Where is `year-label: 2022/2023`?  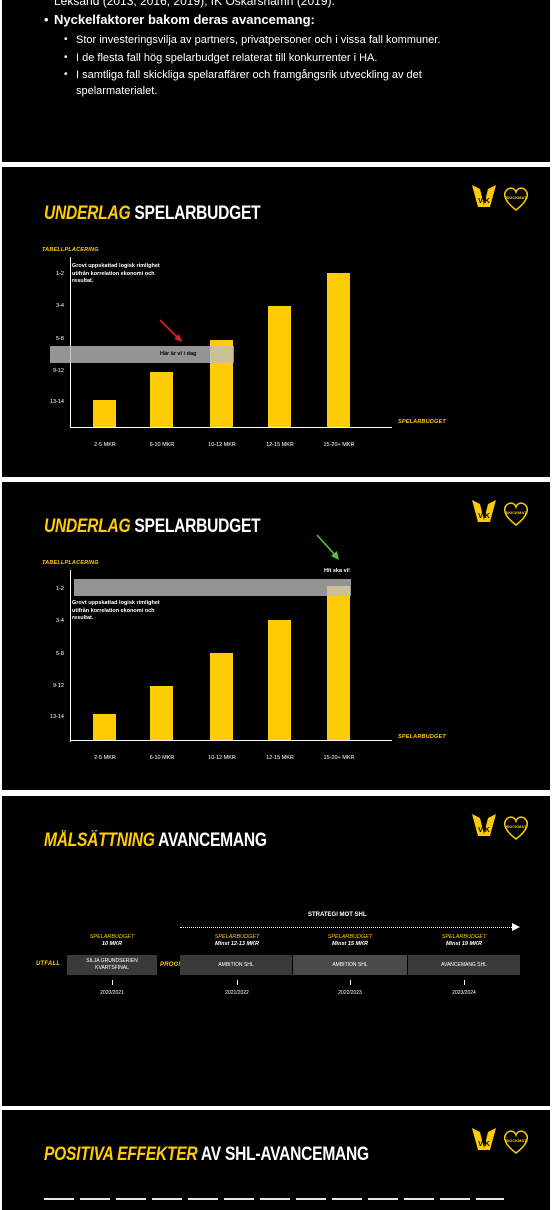 year-label: 2022/2023 is located at coordinates (350, 993).